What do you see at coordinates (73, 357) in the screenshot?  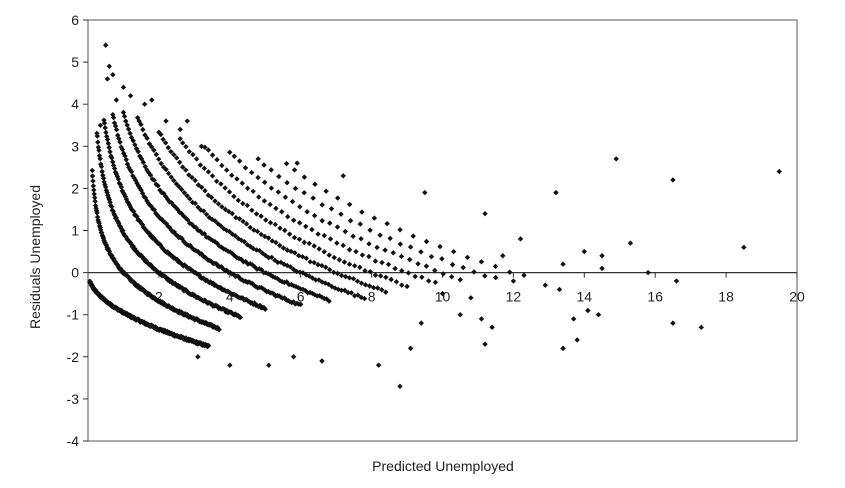 I see `y-tick-label: -2` at bounding box center [73, 357].